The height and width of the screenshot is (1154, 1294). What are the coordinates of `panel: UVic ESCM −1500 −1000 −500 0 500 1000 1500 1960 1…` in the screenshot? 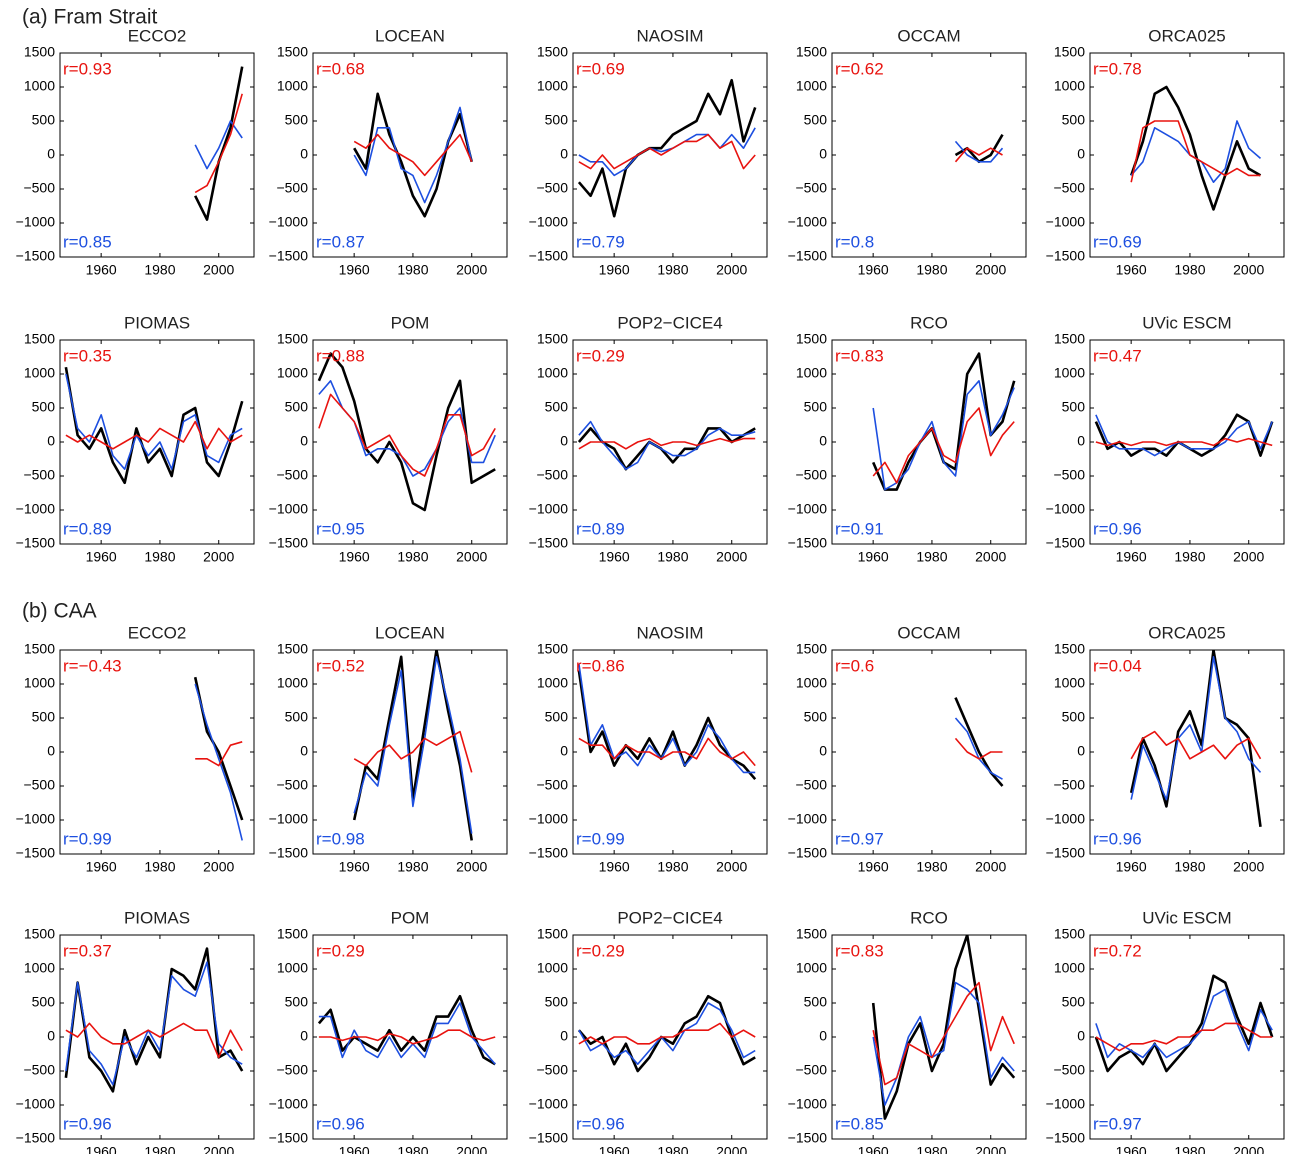 It's located at (1165, 439).